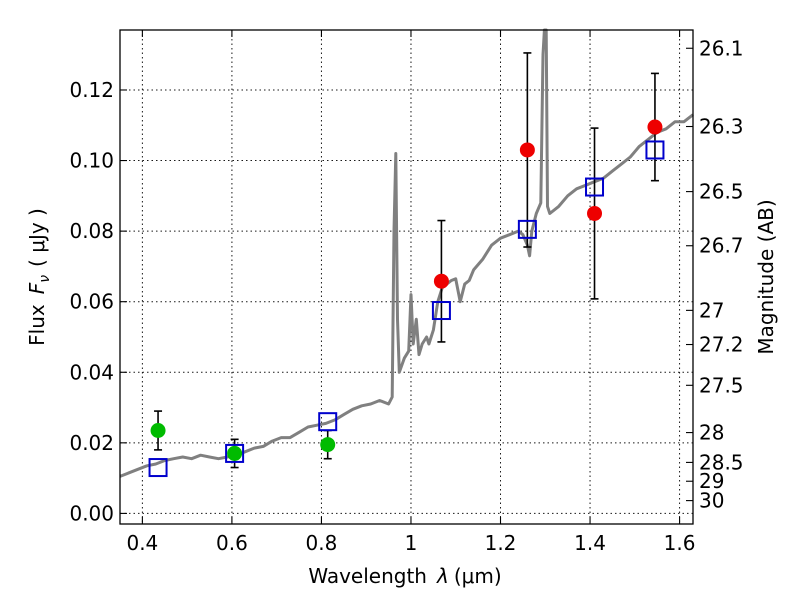 Image resolution: width=800 pixels, height=600 pixels. Describe the element at coordinates (411, 543) in the screenshot. I see `x-tick-label: 1` at that location.